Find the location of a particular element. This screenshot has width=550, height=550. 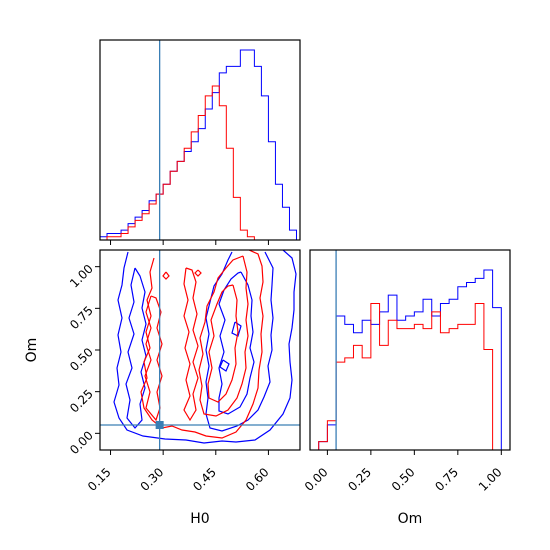

om-y-axis-label: Om is located at coordinates (32, 350).